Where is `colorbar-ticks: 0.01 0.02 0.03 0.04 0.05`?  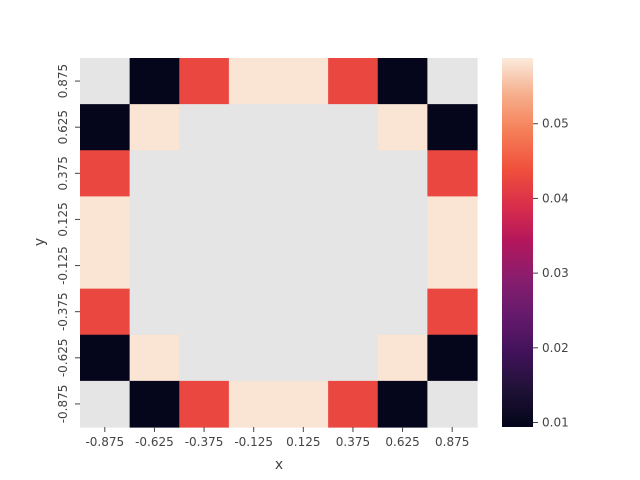 colorbar-ticks: 0.01 0.02 0.03 0.04 0.05 is located at coordinates (551, 273).